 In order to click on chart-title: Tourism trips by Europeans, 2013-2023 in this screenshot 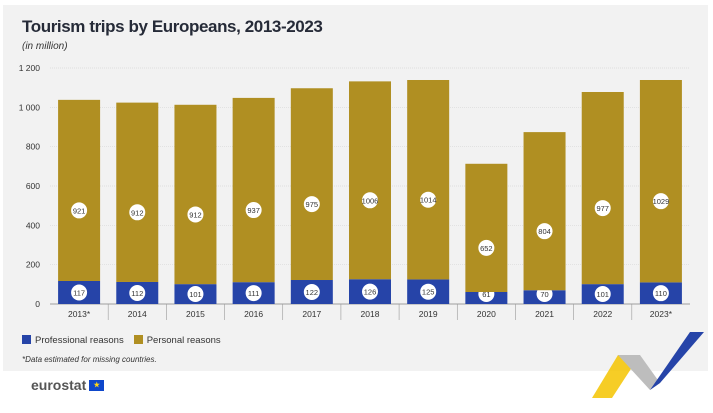, I will do `click(172, 26)`.